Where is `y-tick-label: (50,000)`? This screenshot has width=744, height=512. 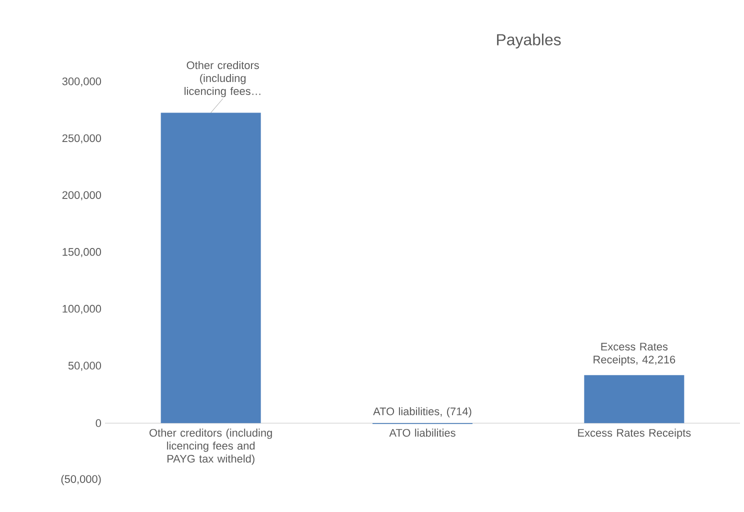
y-tick-label: (50,000) is located at coordinates (81, 480).